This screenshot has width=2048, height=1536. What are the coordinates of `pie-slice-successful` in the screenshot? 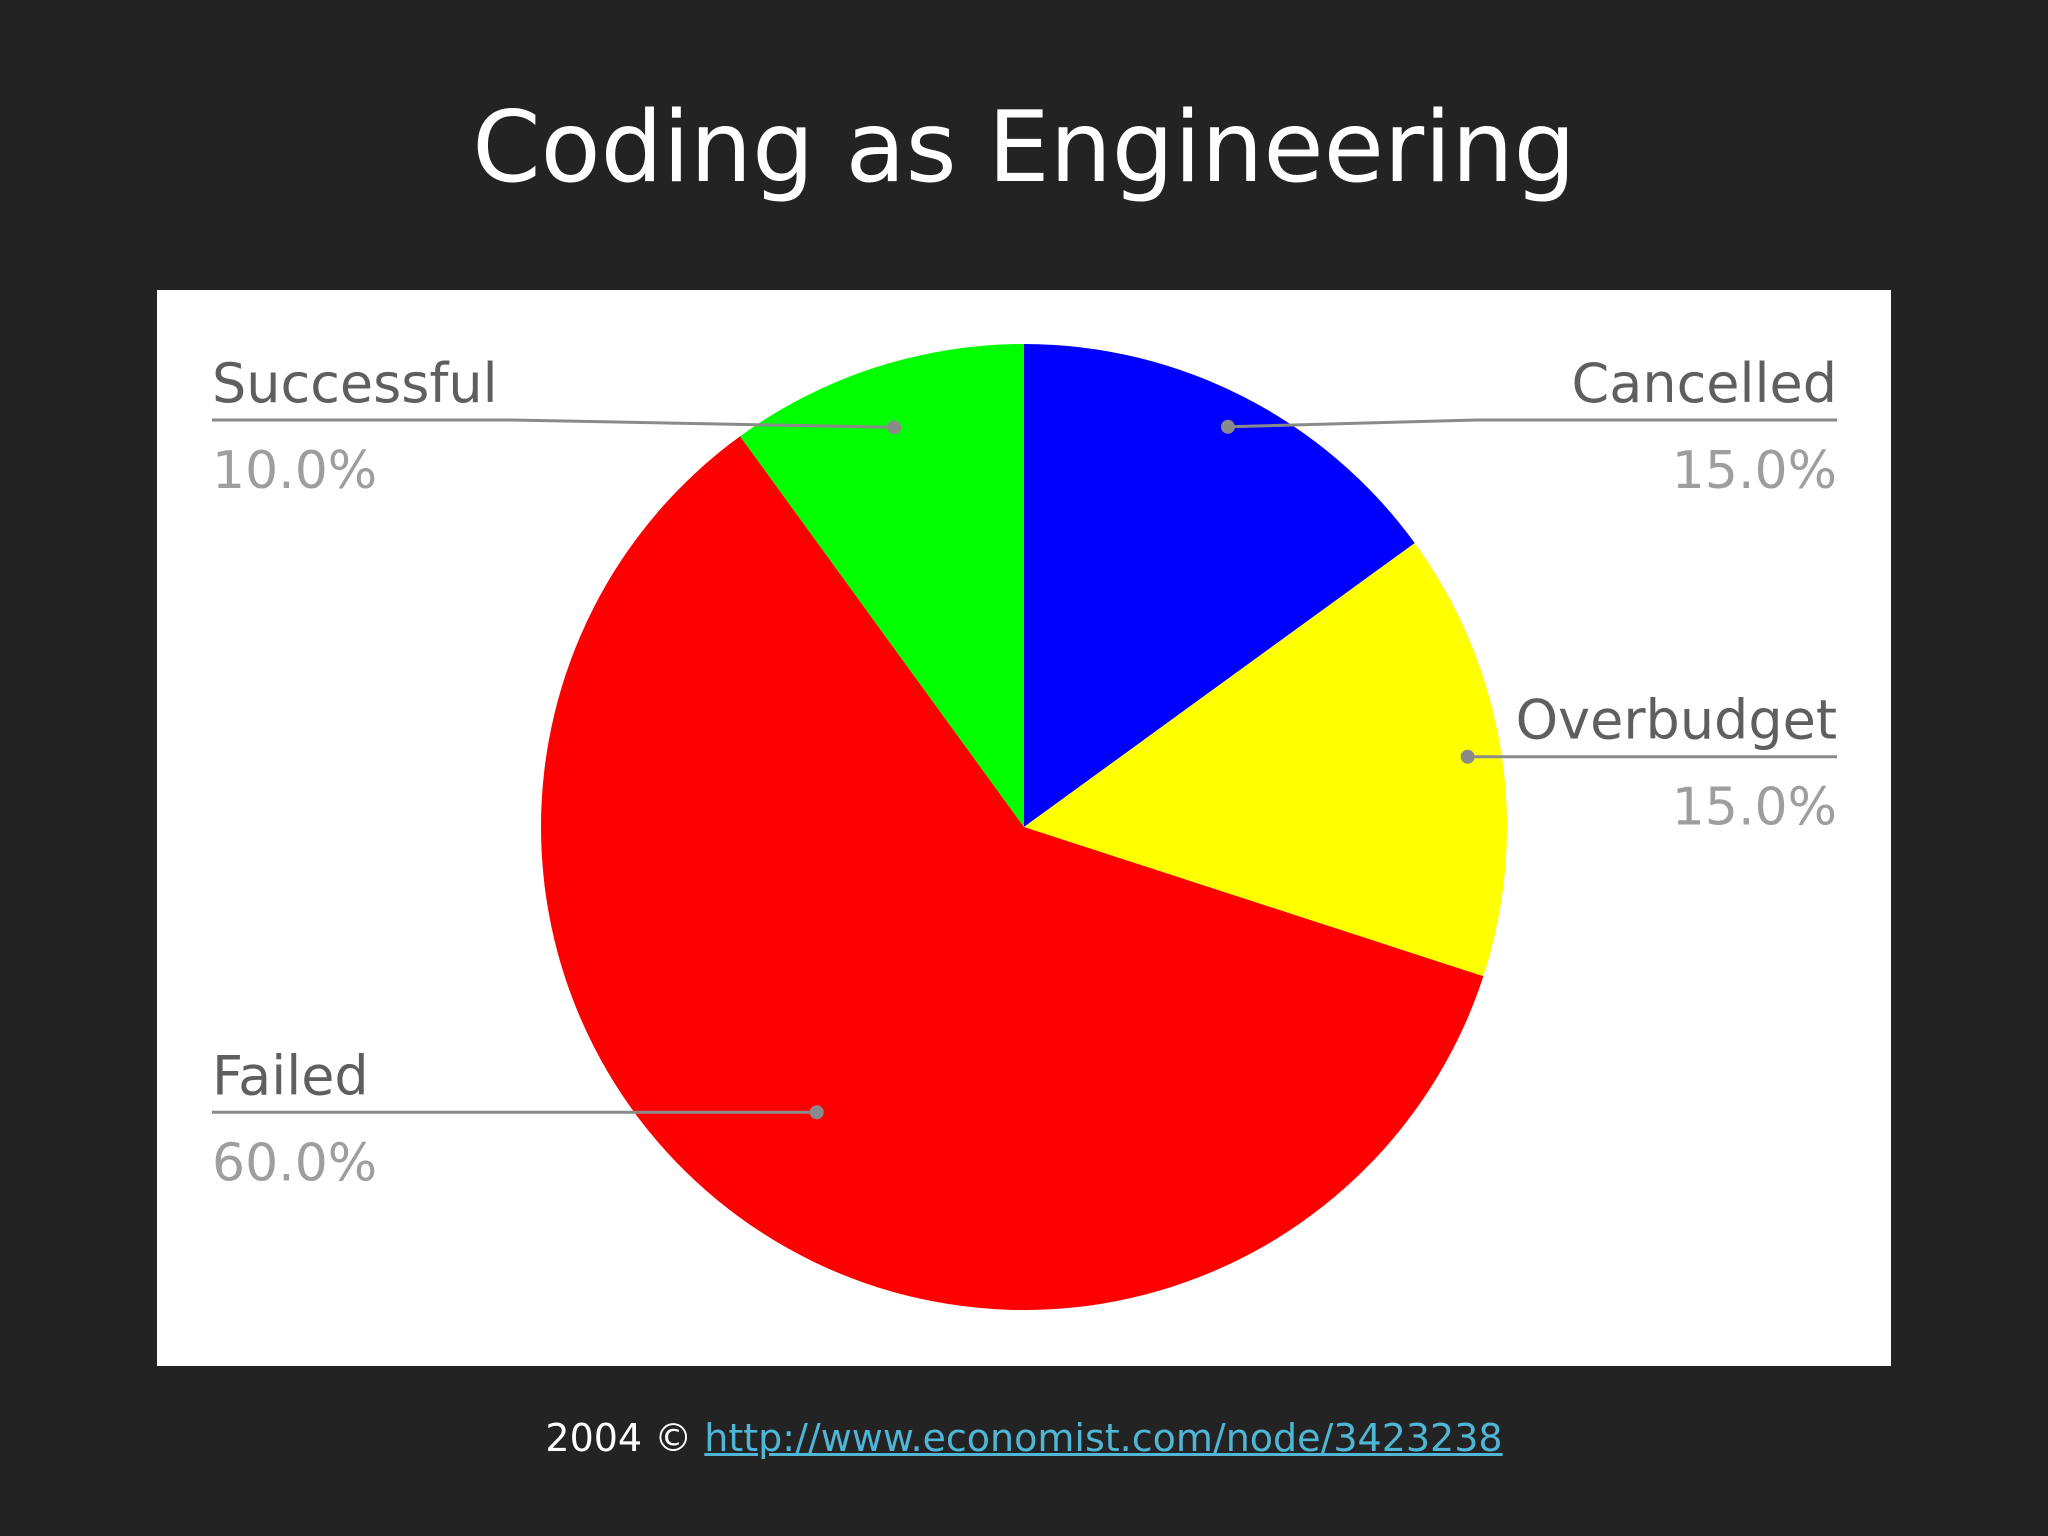 It's located at (882, 585).